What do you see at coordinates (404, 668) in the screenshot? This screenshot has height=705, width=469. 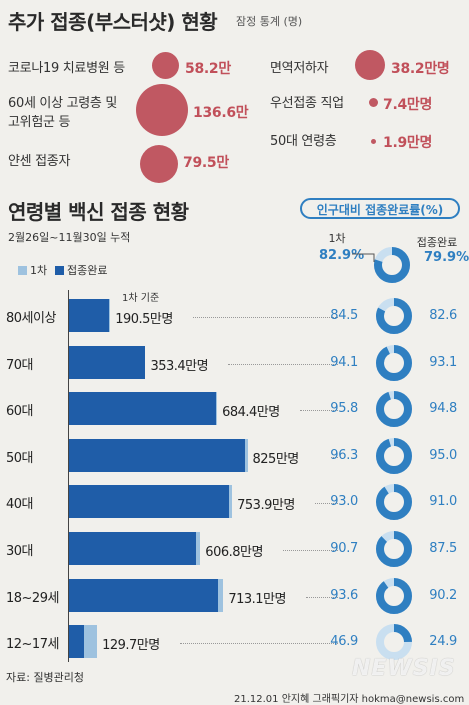 I see `newsis-logo: NEWSIS` at bounding box center [404, 668].